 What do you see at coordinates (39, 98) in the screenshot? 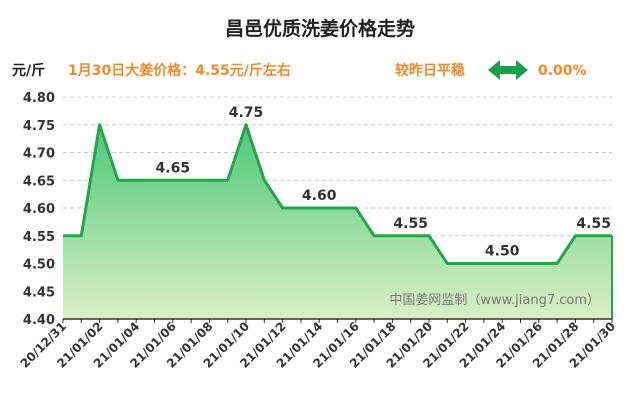
I see `y-tick-label: 4.80` at bounding box center [39, 98].